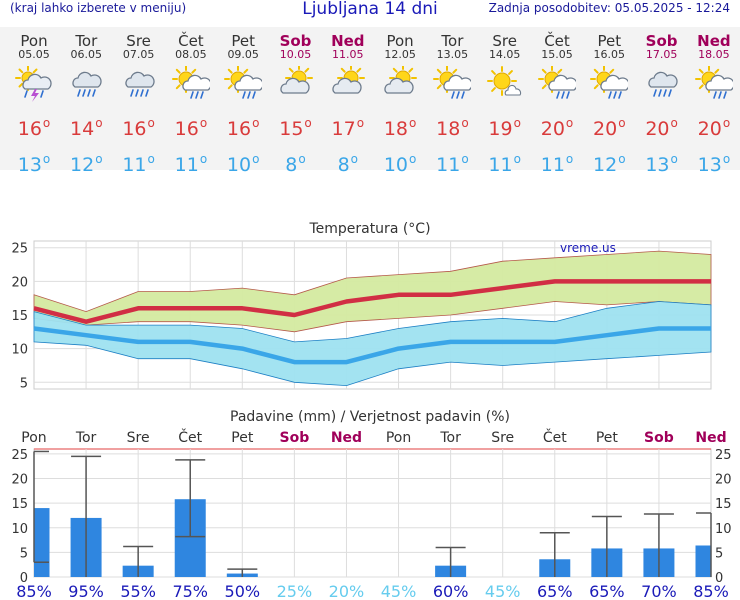 This screenshot has height=600, width=740. What do you see at coordinates (19, 480) in the screenshot?
I see `y-tick-label-left: 20` at bounding box center [19, 480].